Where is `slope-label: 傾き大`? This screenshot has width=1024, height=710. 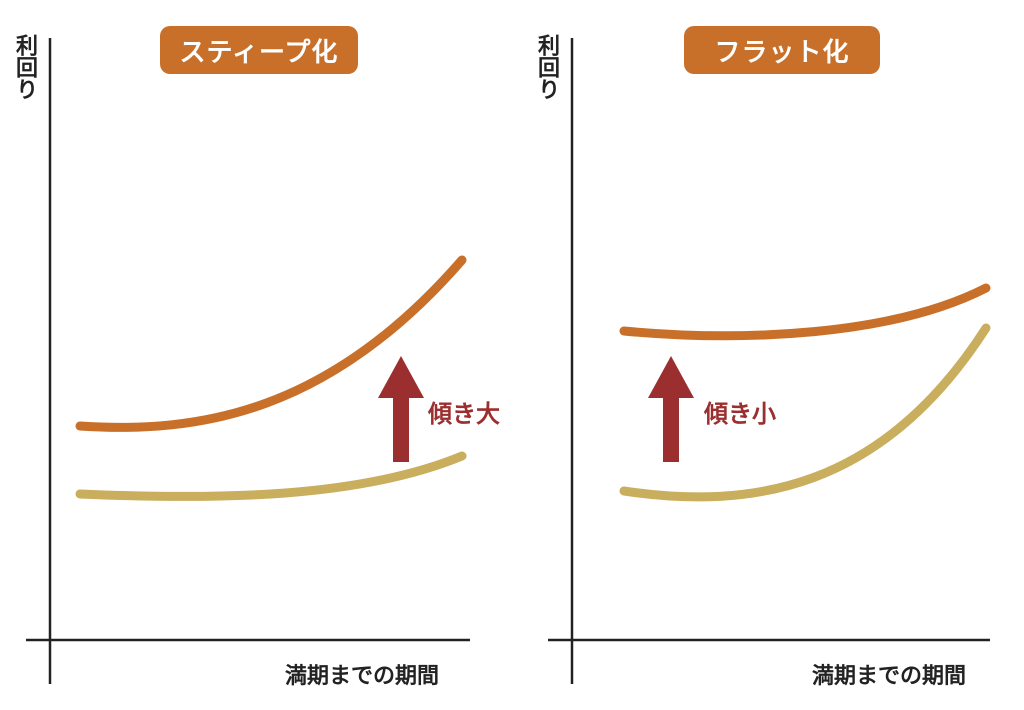 slope-label: 傾き大 is located at coordinates (464, 414).